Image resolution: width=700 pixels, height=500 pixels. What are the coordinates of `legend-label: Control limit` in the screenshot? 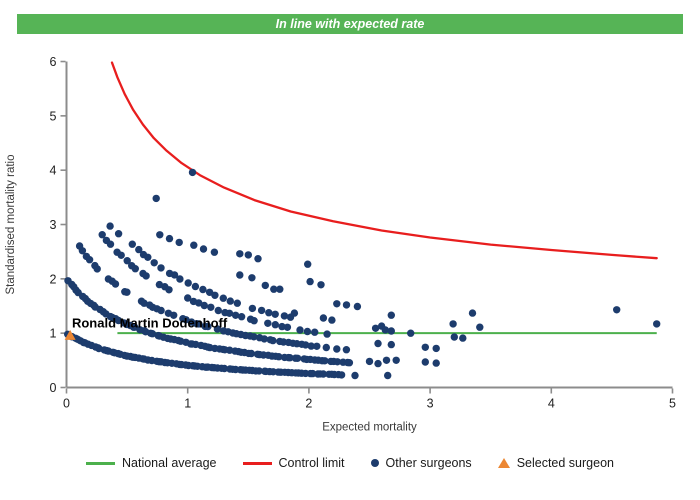 It's located at (311, 463).